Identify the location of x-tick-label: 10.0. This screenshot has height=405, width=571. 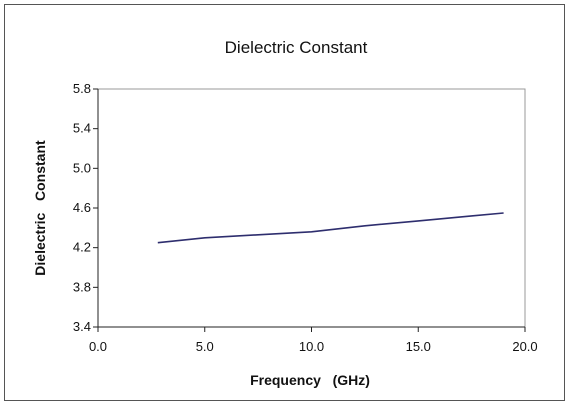
(311, 346).